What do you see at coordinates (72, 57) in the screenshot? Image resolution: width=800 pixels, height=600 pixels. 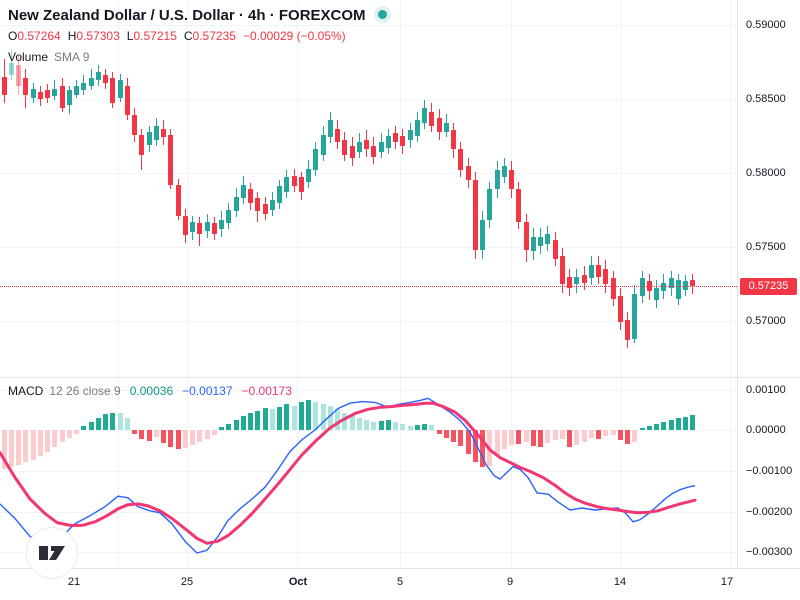 I see `volume-sma-label: SMA 9` at bounding box center [72, 57].